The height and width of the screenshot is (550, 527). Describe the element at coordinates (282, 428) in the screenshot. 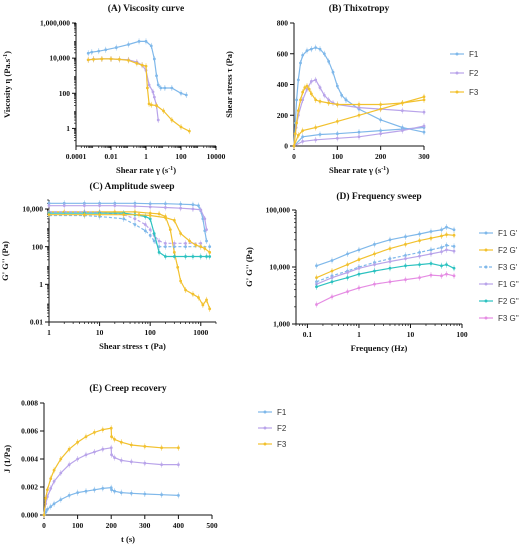

I see `legend-label: F2` at that location.